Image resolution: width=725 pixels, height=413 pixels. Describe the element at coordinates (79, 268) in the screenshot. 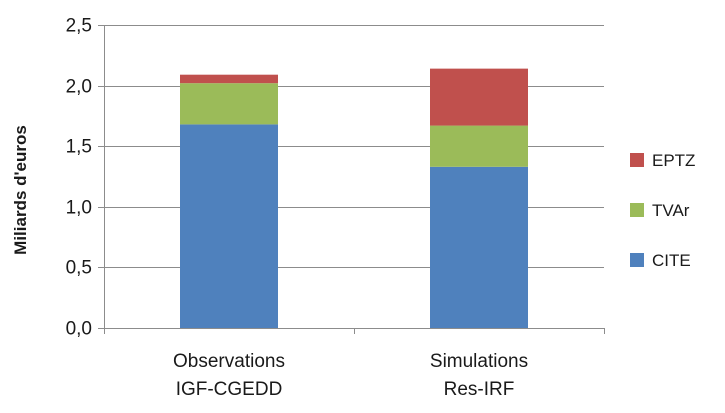

I see `y-tick-label: 0,5` at that location.